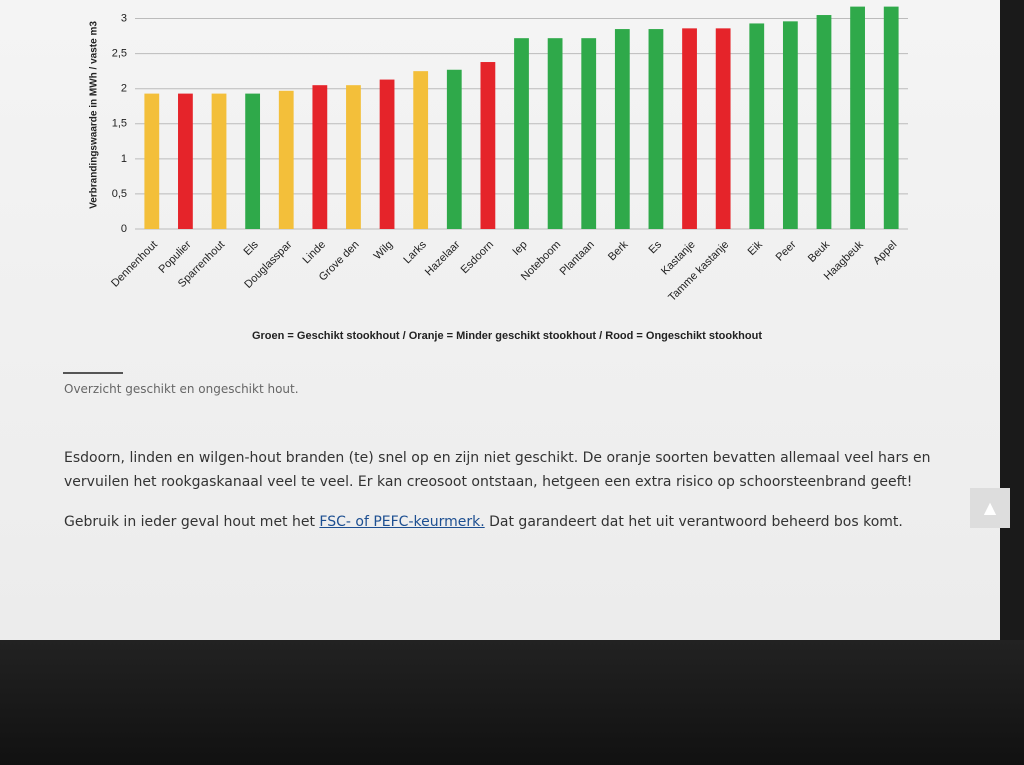 This screenshot has width=1024, height=765. Describe the element at coordinates (119, 194) in the screenshot. I see `y-tick-label: 0,5` at that location.